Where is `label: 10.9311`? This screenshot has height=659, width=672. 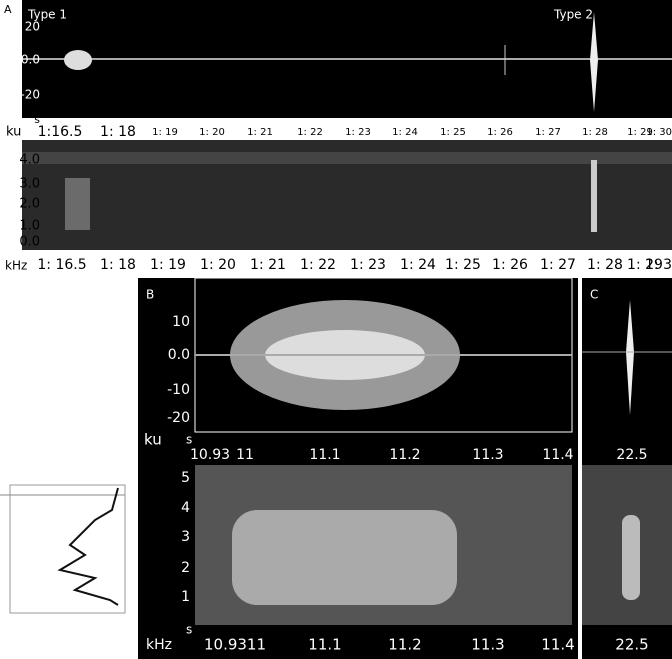 label: 10.9311 is located at coordinates (235, 645).